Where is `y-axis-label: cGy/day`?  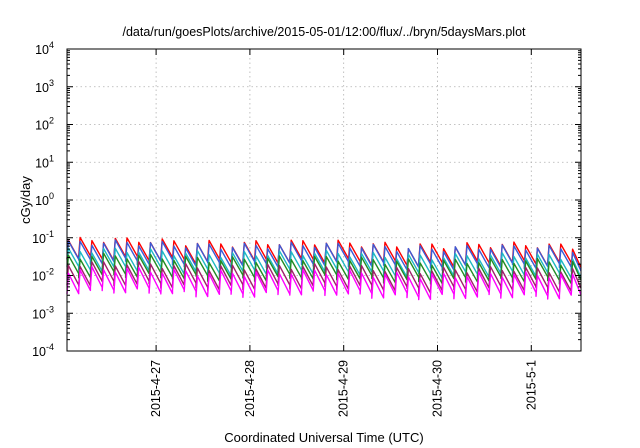
y-axis-label: cGy/day is located at coordinates (25, 200).